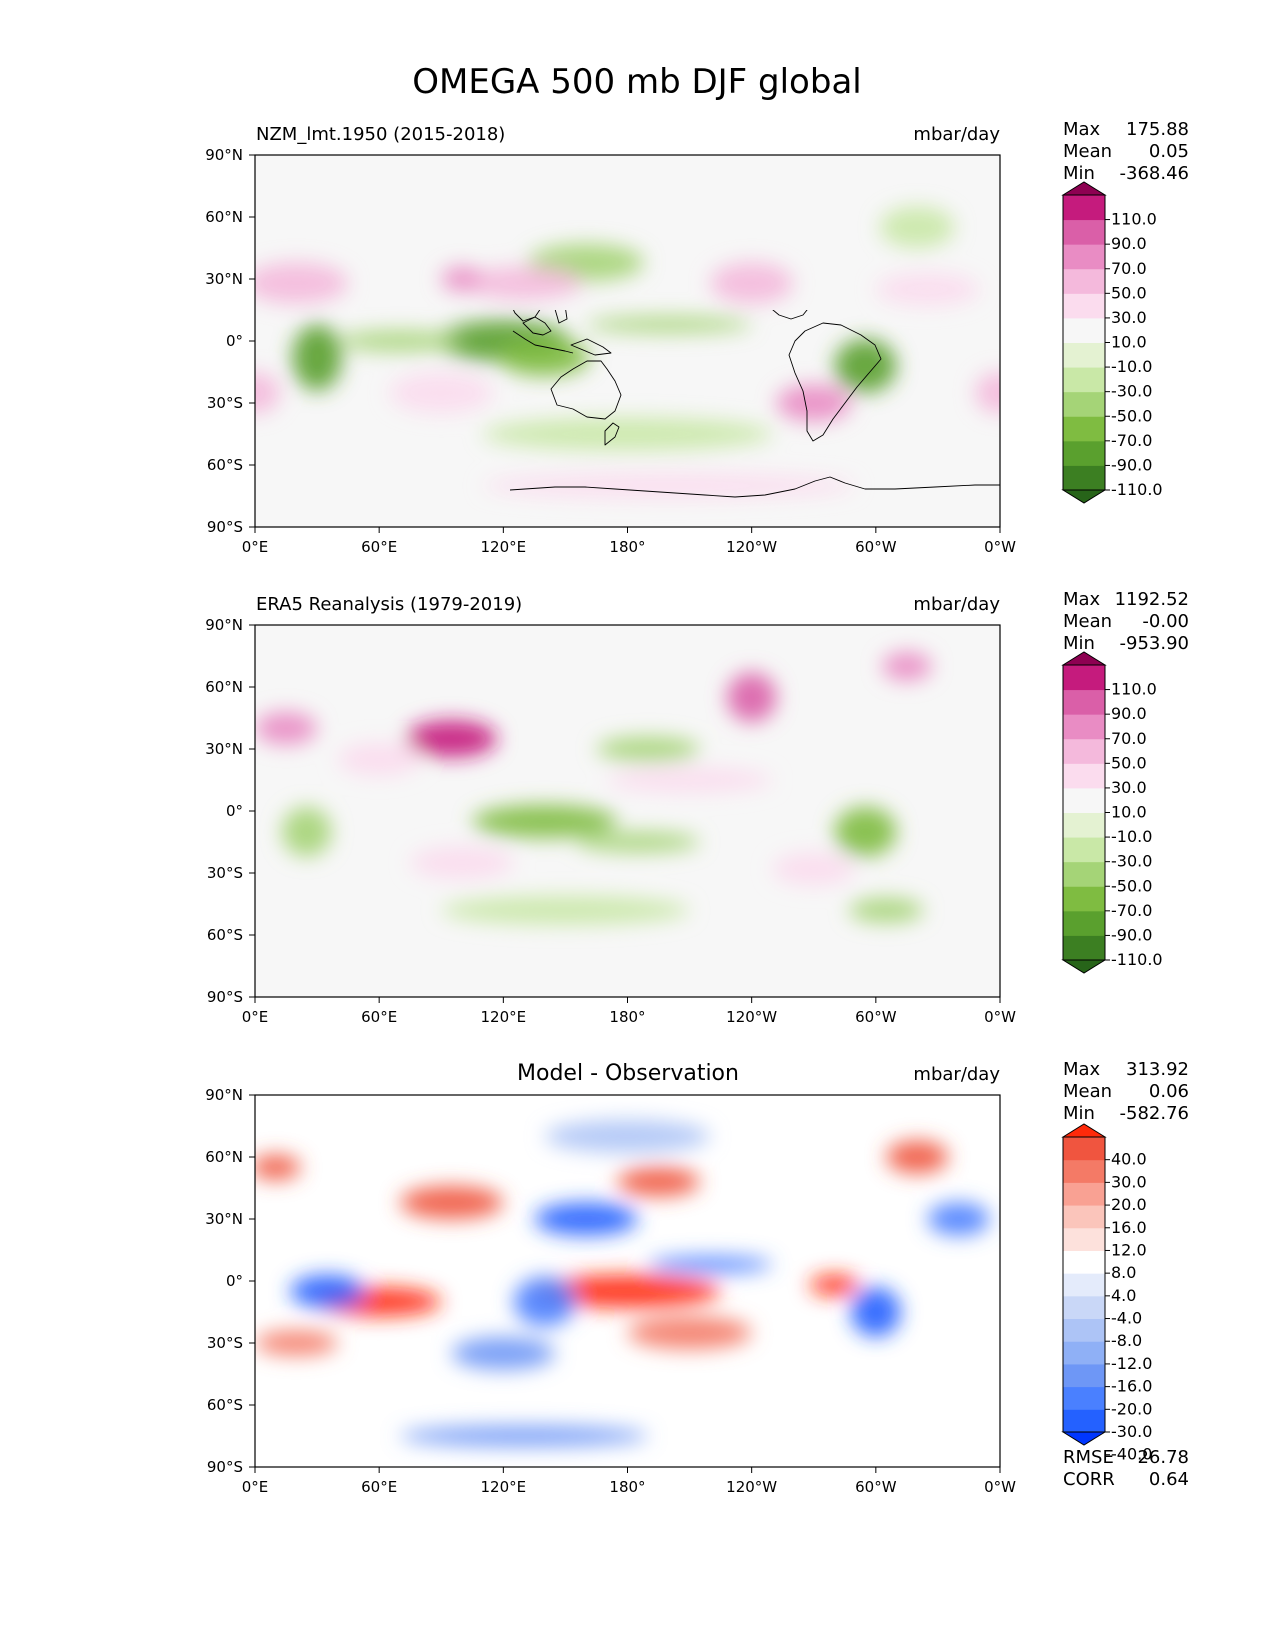 The height and width of the screenshot is (1650, 1275). What do you see at coordinates (1165, 621) in the screenshot?
I see `stat-mean-value: -0.00` at bounding box center [1165, 621].